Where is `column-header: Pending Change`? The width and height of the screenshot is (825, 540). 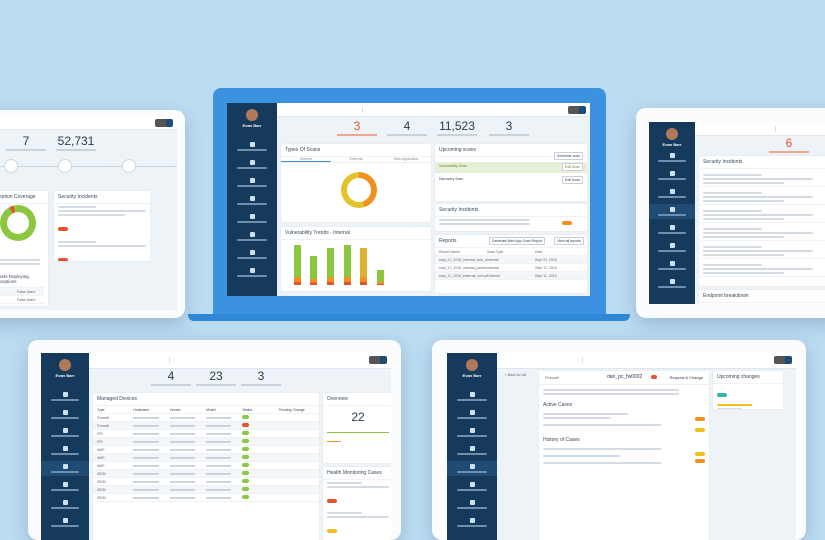 column-header: Pending Change is located at coordinates (291, 409).